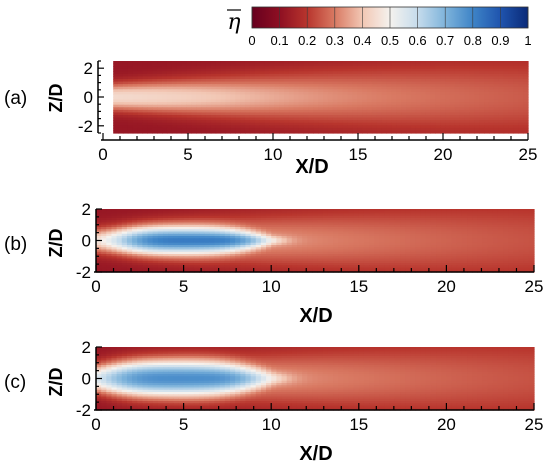  What do you see at coordinates (307, 40) in the screenshot?
I see `colorbar-tick-label: 0.2` at bounding box center [307, 40].